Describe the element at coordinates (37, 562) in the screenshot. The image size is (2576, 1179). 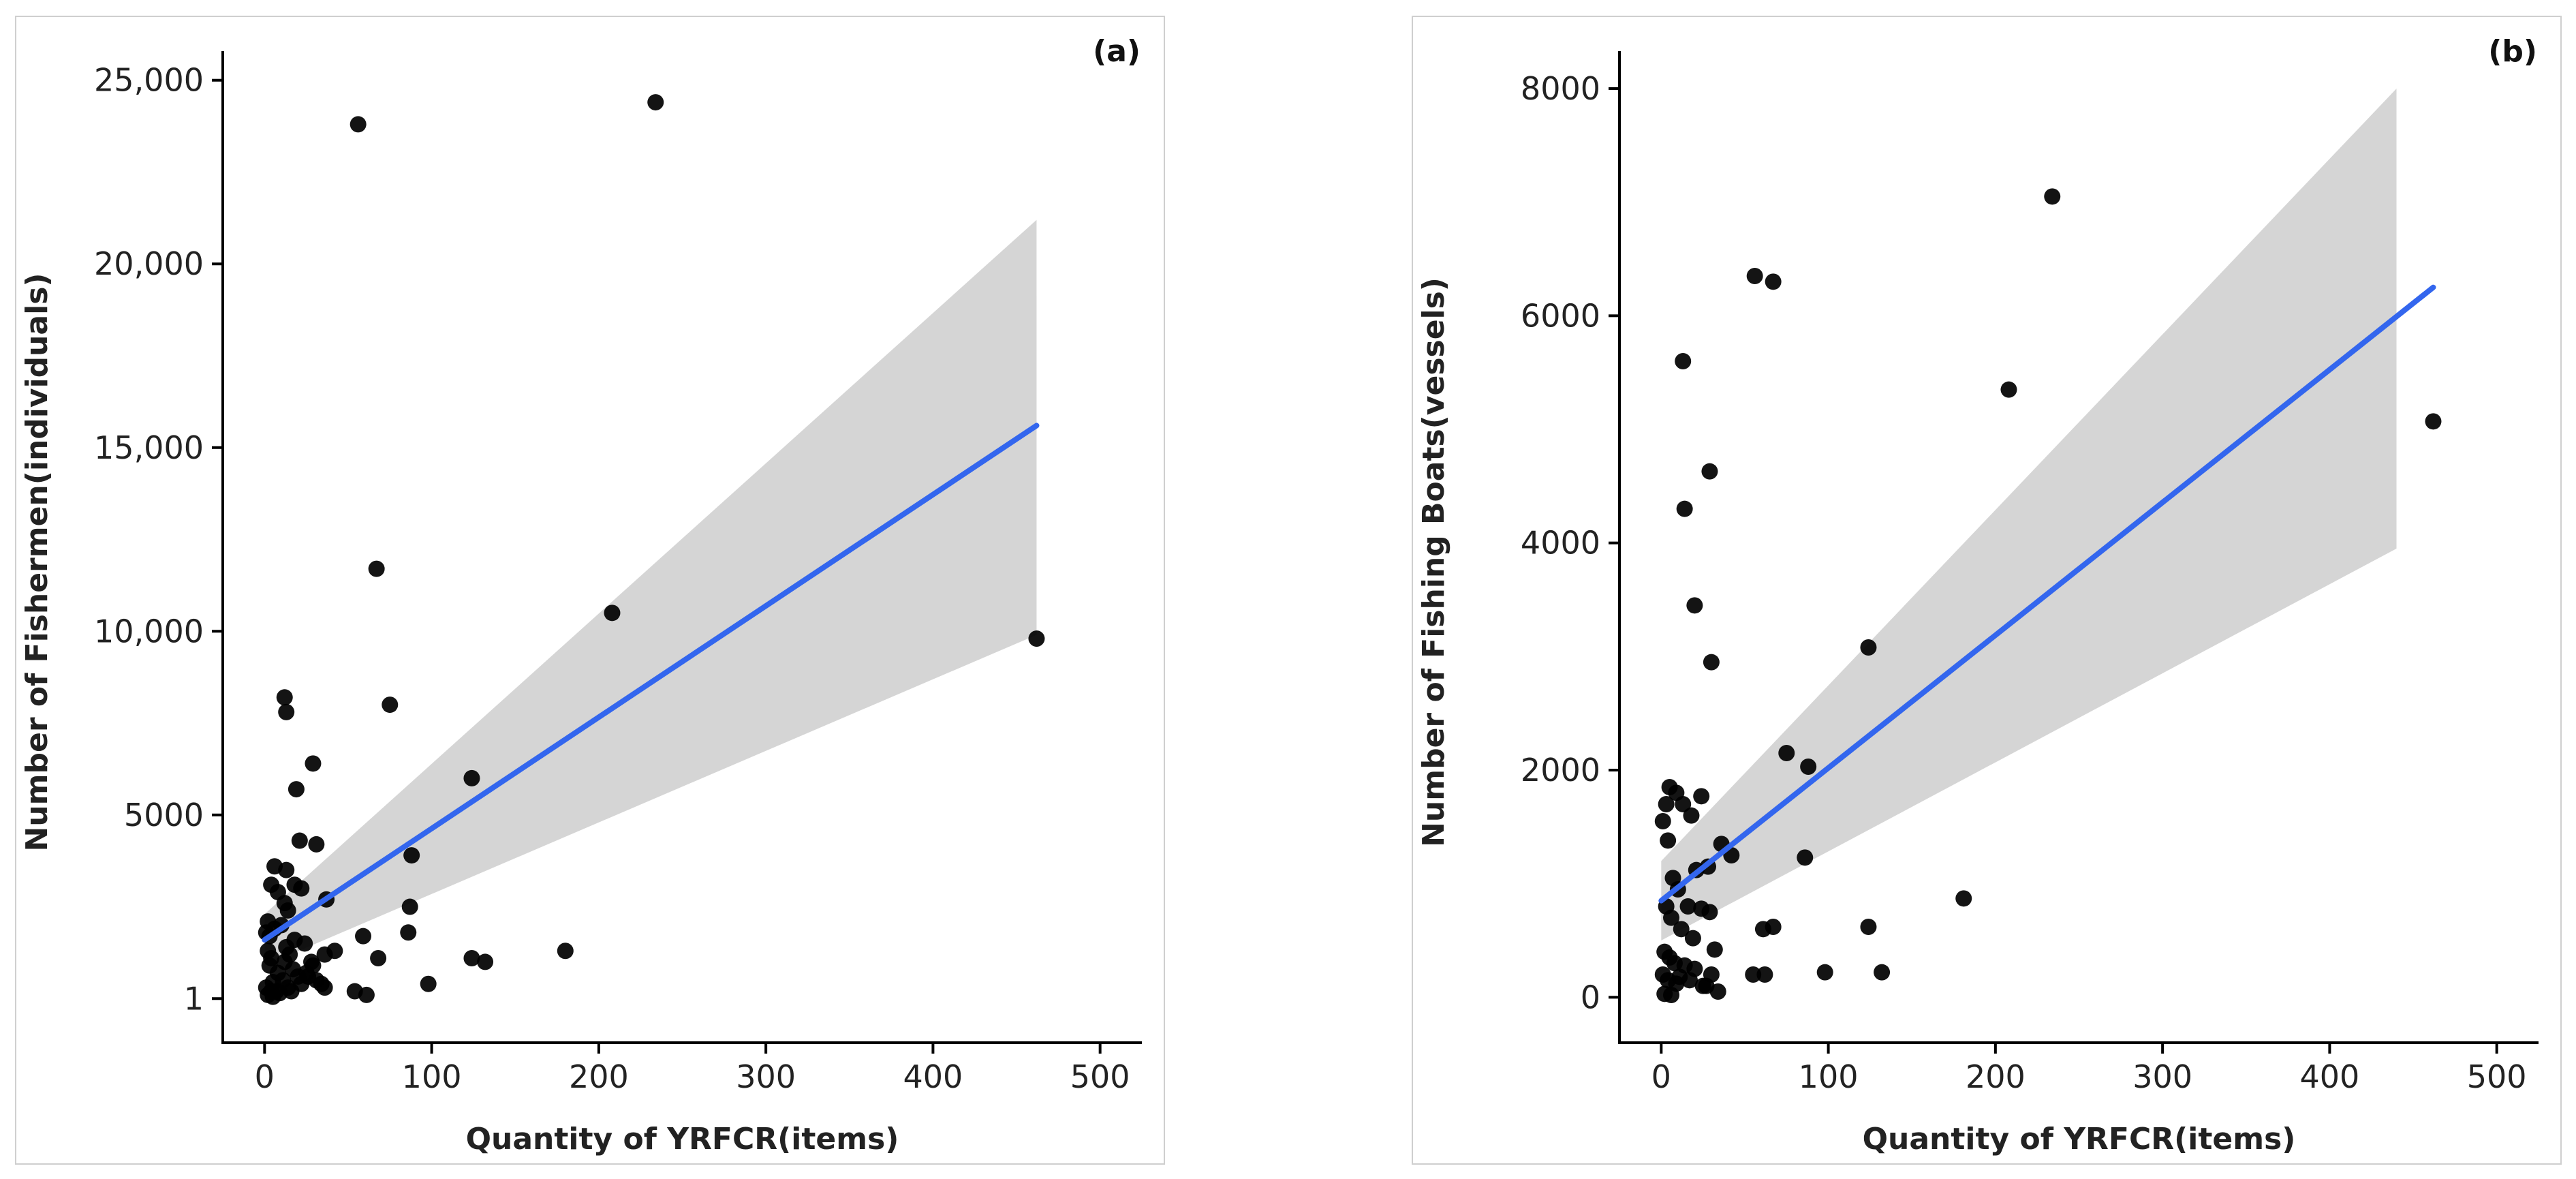
I see `y-axis-title: Number of Fishermen(individuals)` at that location.